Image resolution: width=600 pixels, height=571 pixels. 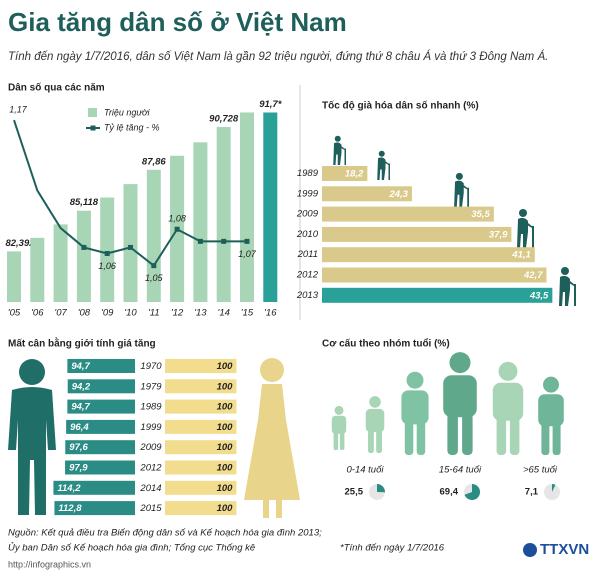 What do you see at coordinates (154, 278) in the screenshot?
I see `value-label: 1,05` at bounding box center [154, 278].